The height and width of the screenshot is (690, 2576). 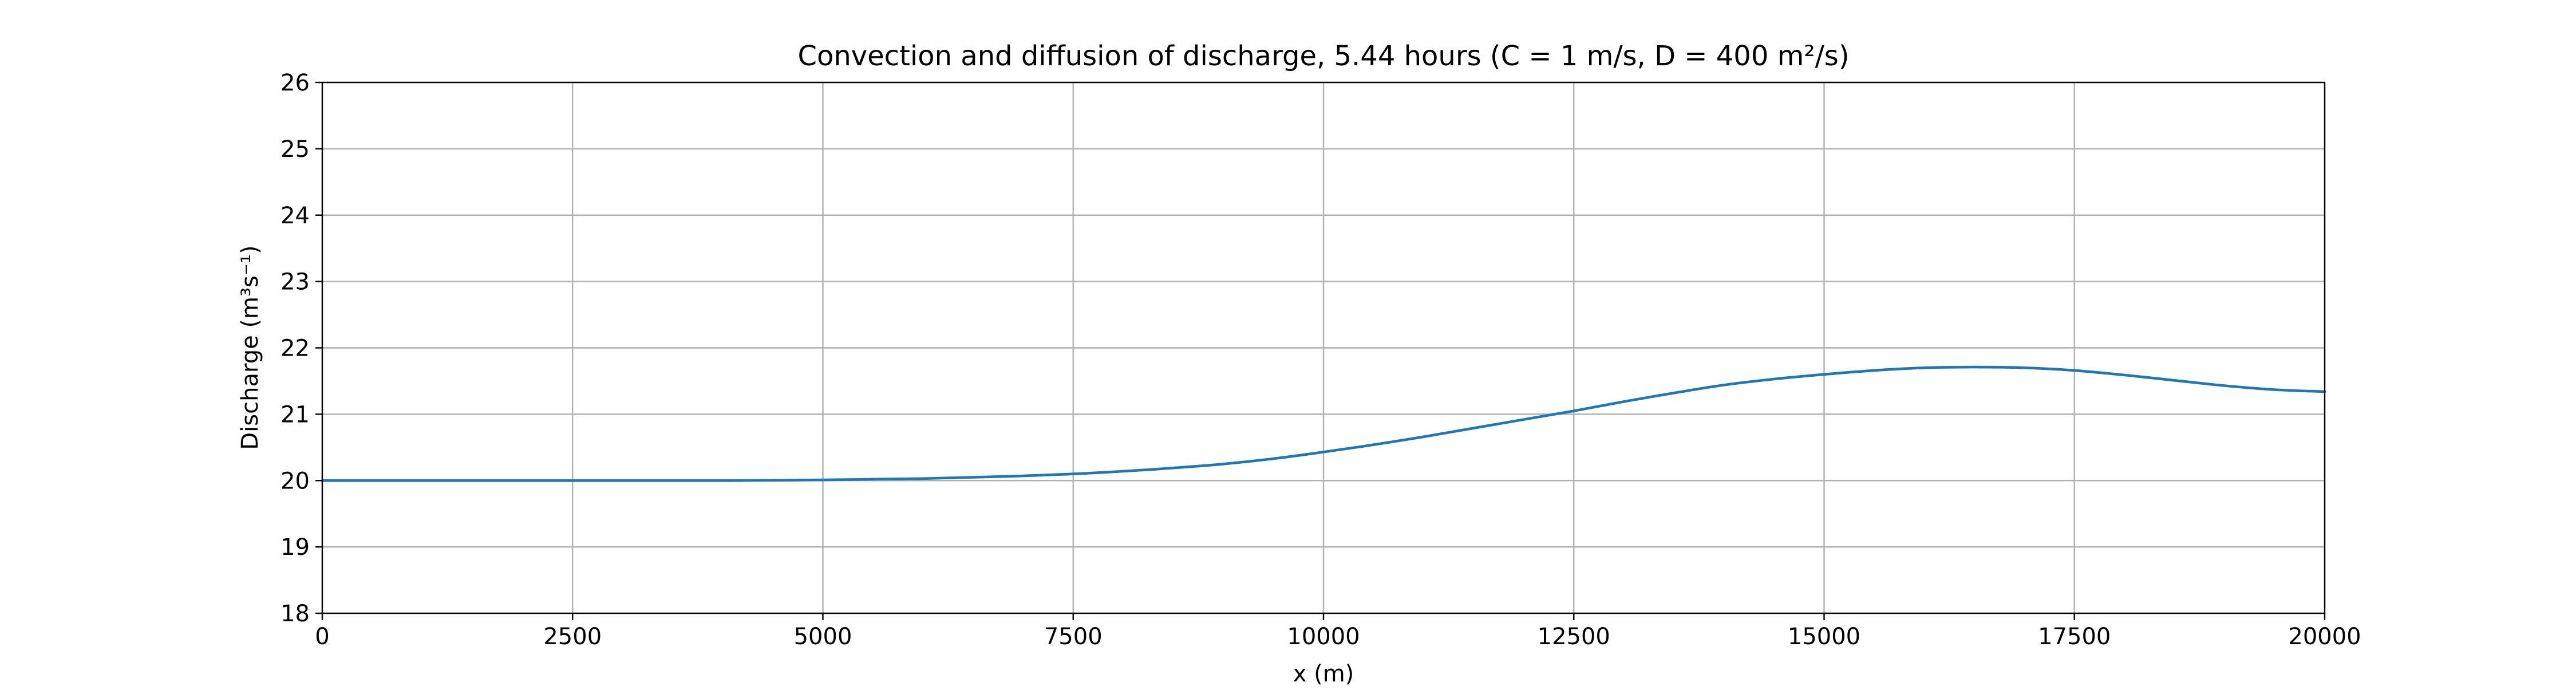 What do you see at coordinates (295, 83) in the screenshot?
I see `y-tick-label: 26` at bounding box center [295, 83].